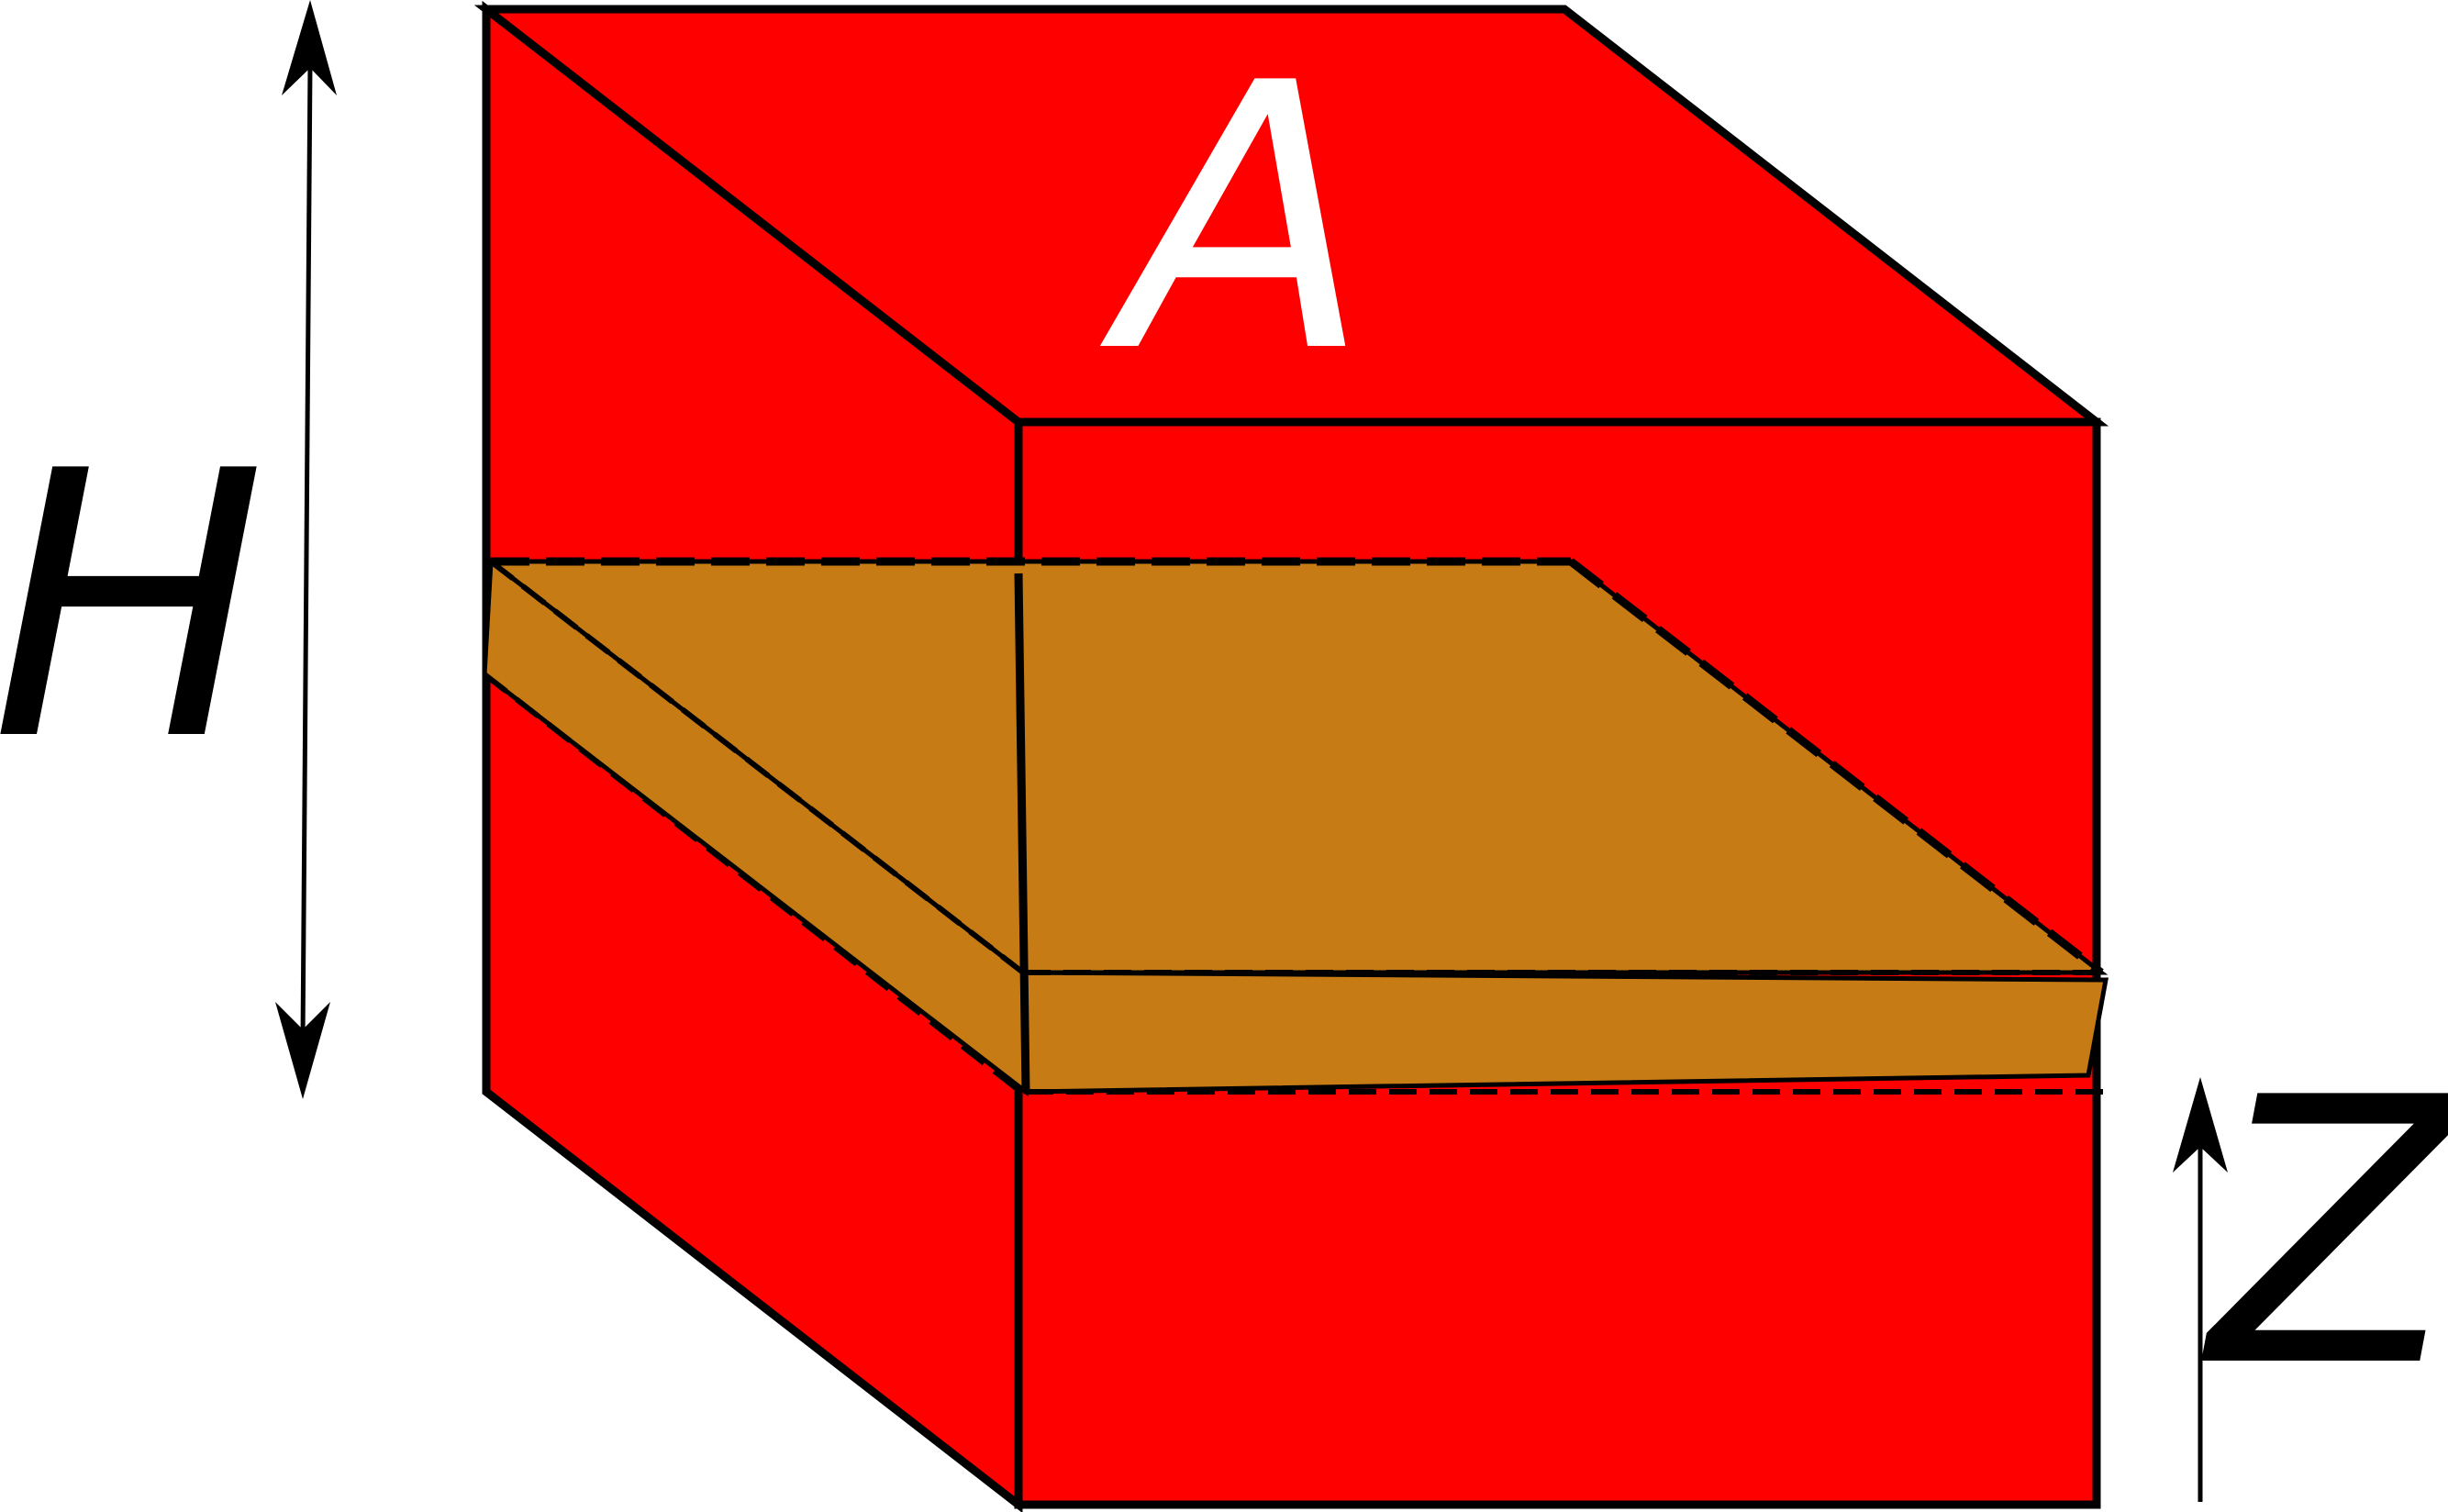 The width and height of the screenshot is (2448, 1512). Describe the element at coordinates (2200, 1125) in the screenshot. I see `z-axis-arrow-head` at that location.